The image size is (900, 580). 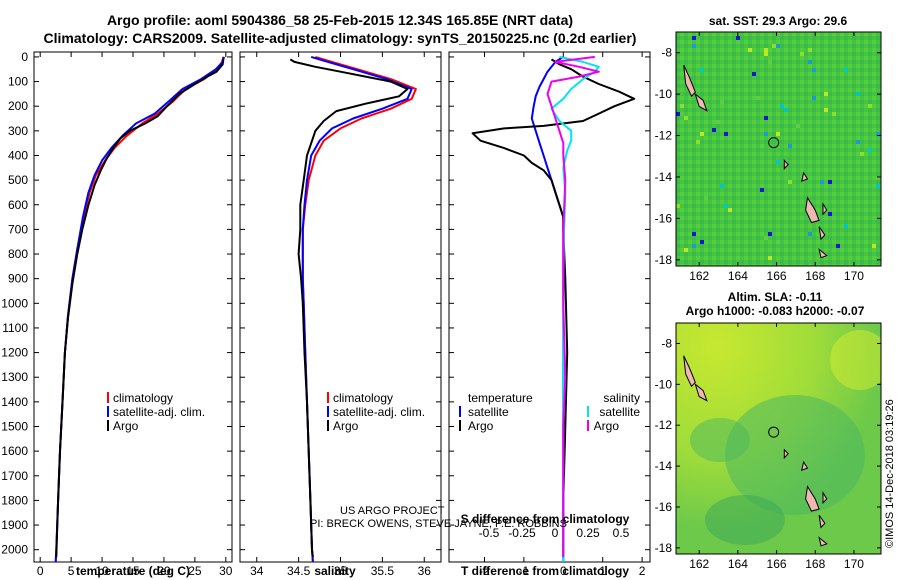 I want to click on depth-tick-label: 600, so click(x=18, y=205).